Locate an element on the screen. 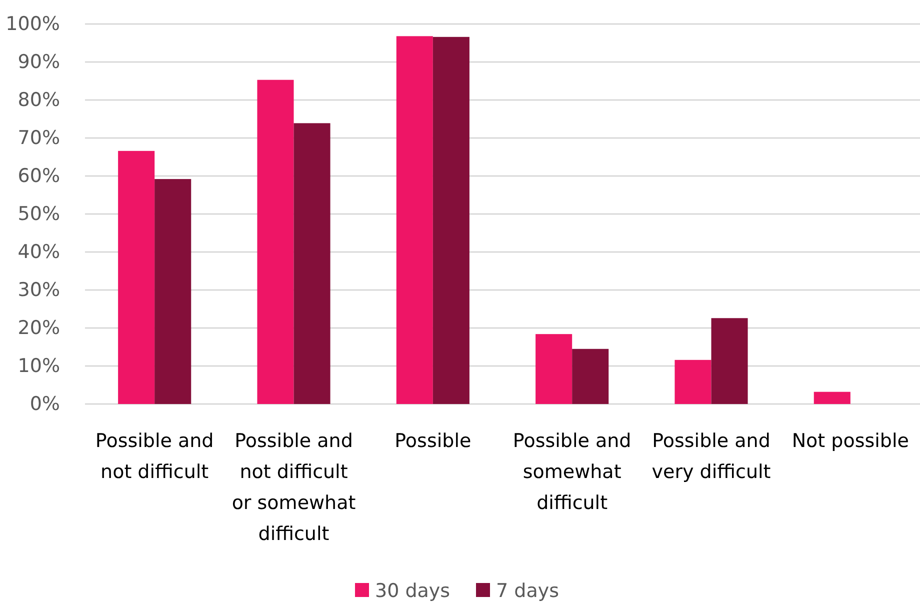  y-tick-label: 90% is located at coordinates (39, 62).